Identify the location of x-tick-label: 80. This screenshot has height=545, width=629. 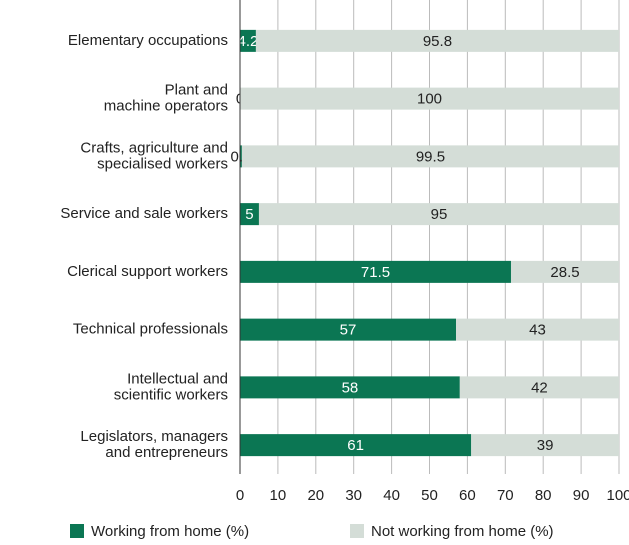
(543, 495).